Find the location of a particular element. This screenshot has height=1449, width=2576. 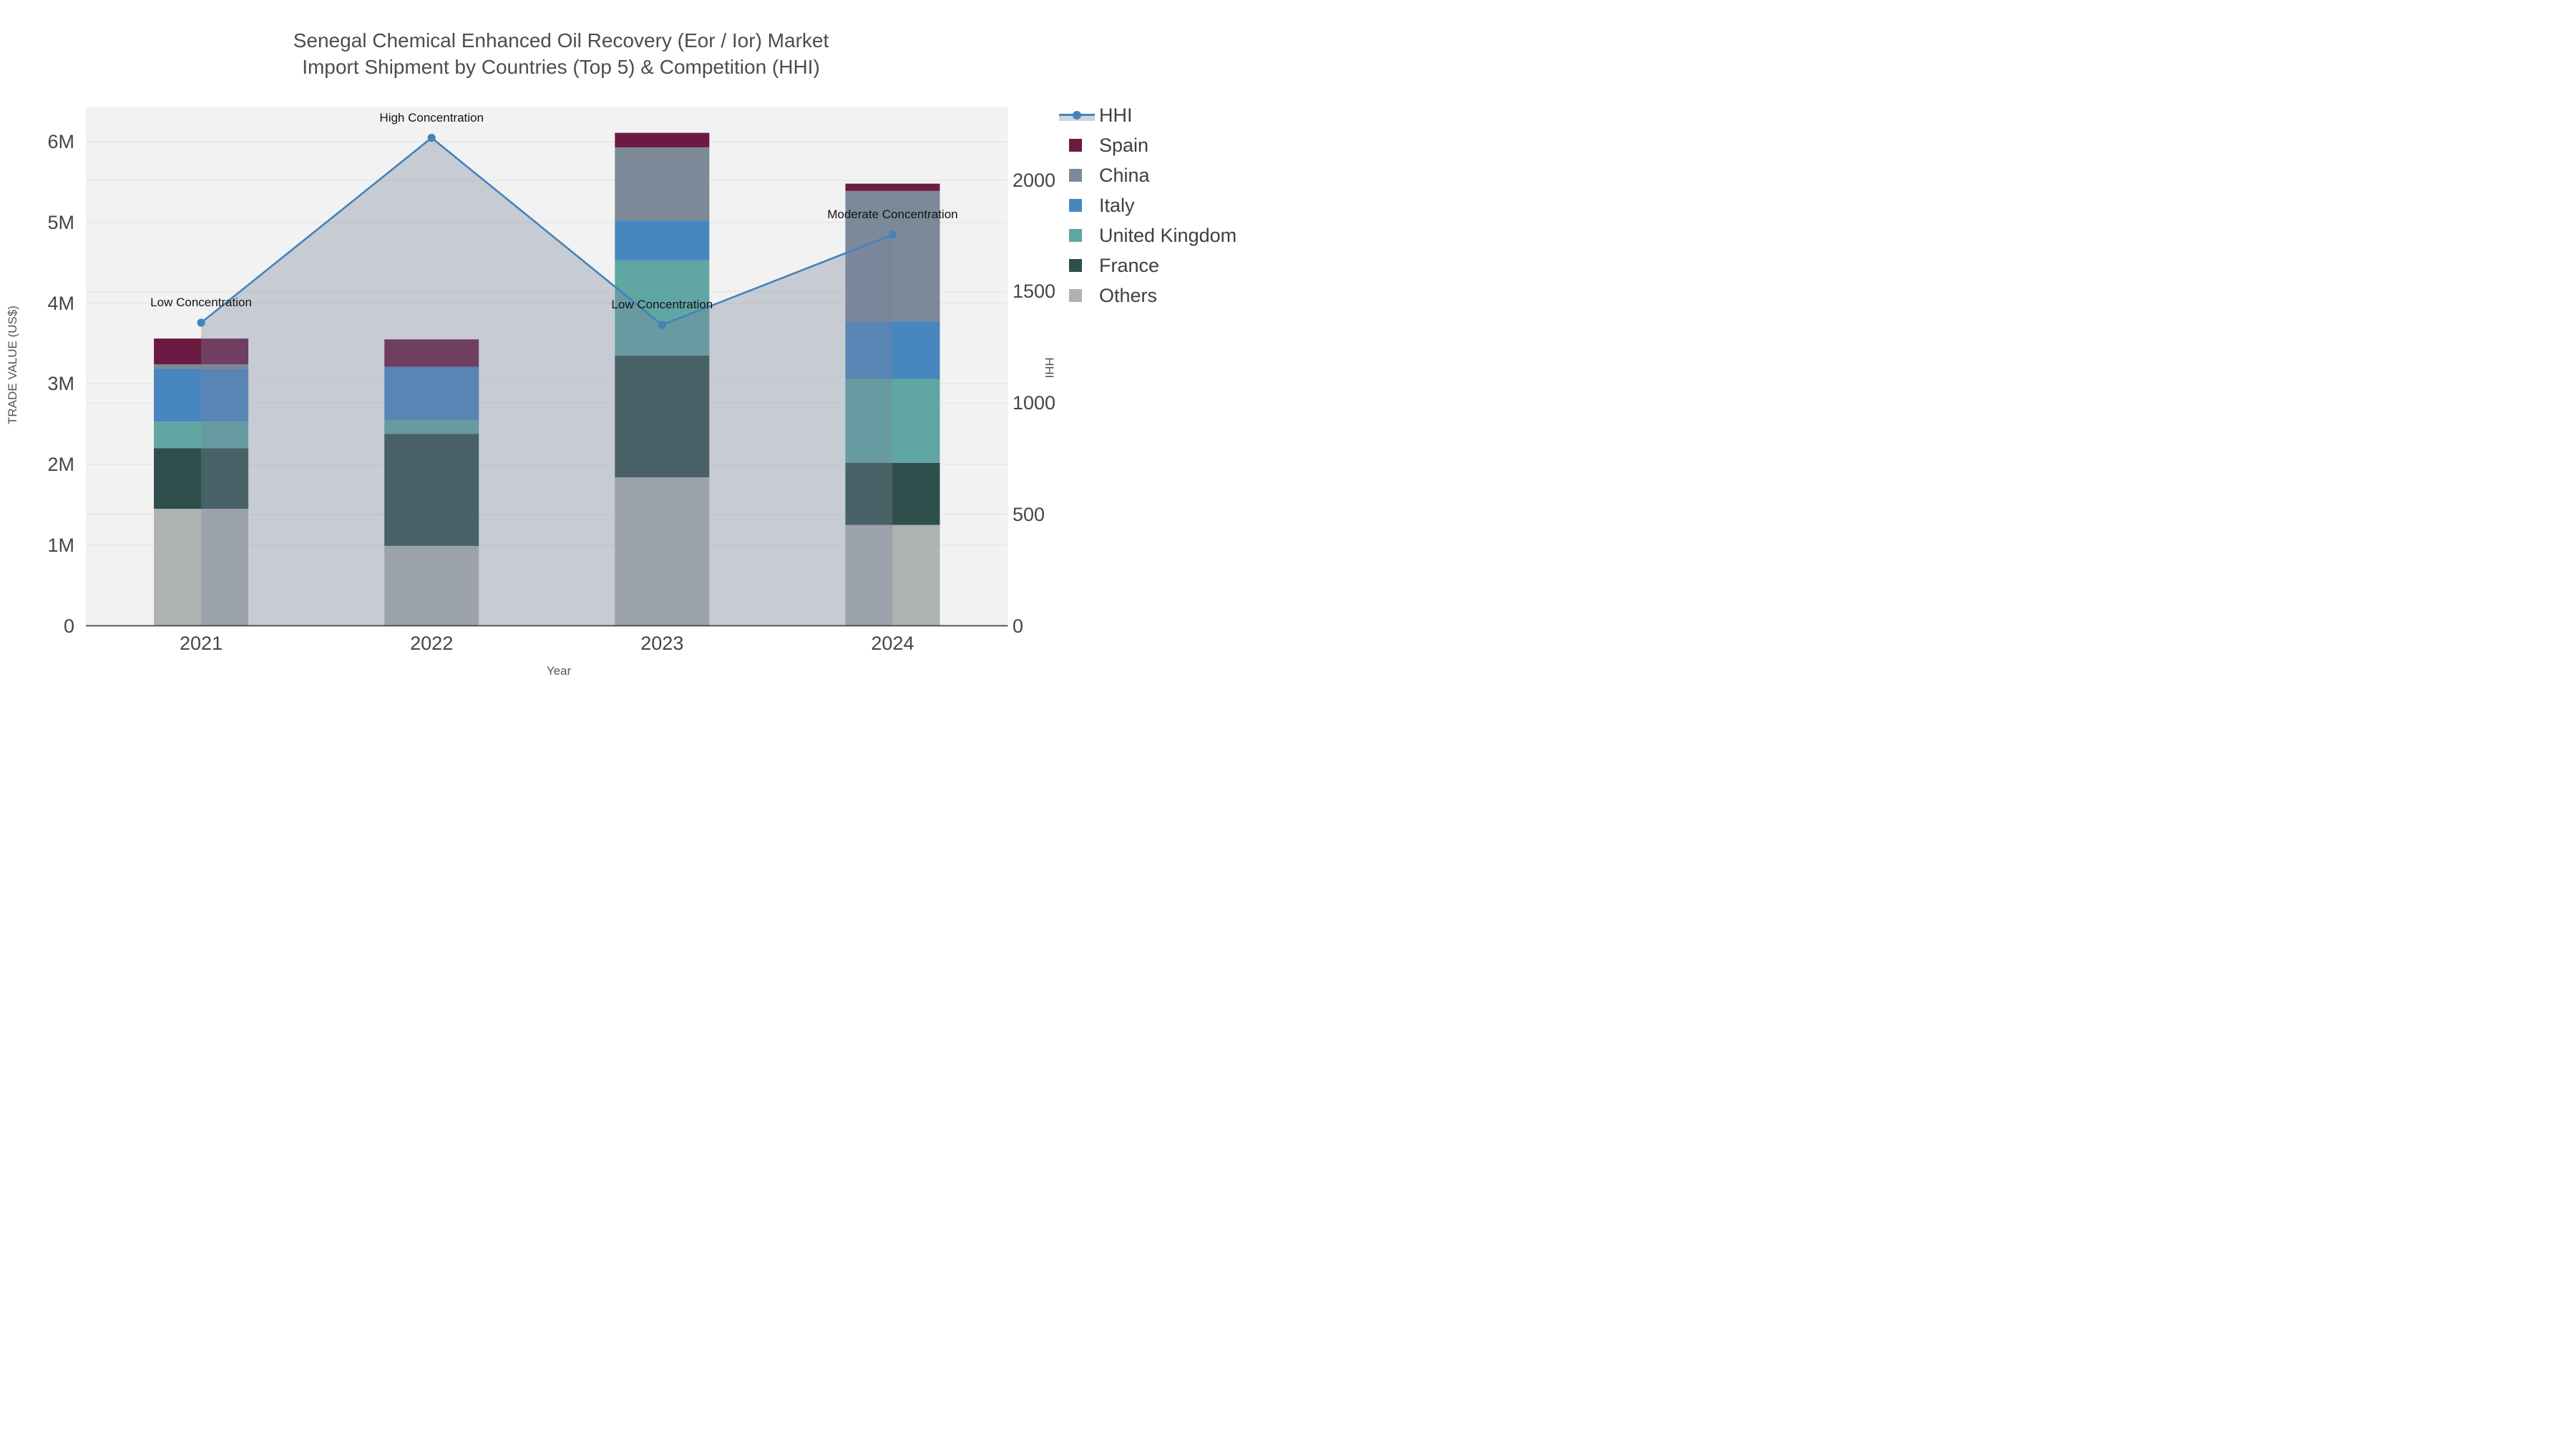

legend-item-spain: Spain is located at coordinates (1147, 145).